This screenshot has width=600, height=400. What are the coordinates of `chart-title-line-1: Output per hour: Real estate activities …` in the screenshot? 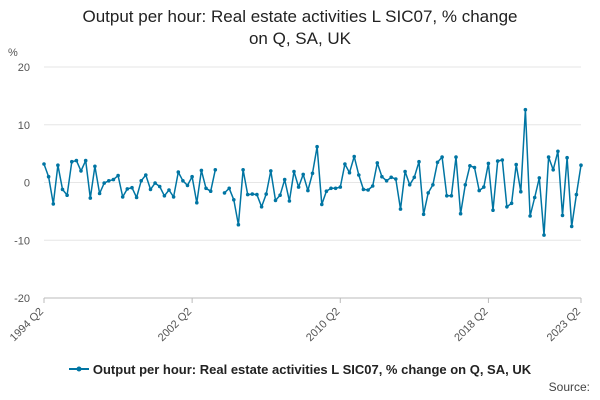 It's located at (300, 16).